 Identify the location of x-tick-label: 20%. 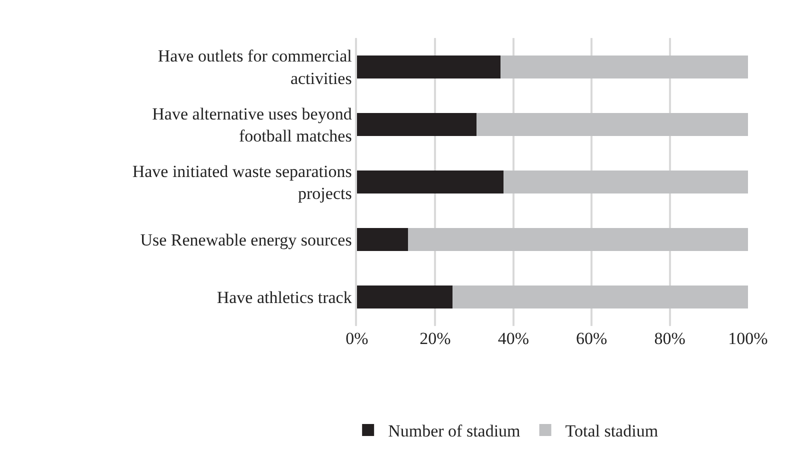
(435, 338).